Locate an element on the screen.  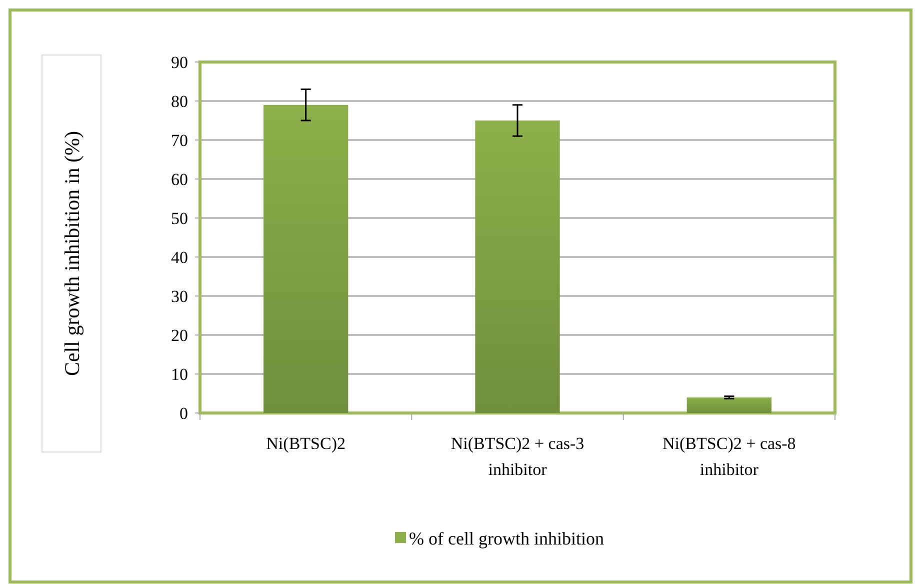
y-tick-label: 10 is located at coordinates (179, 374).